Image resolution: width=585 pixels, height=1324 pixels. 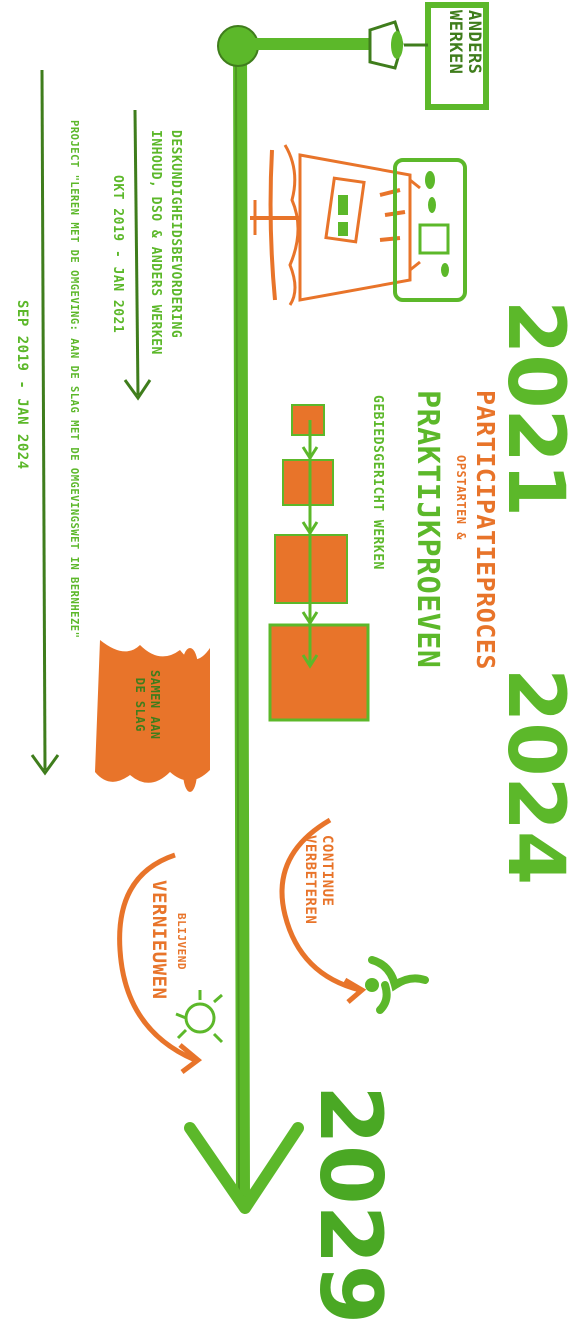 What do you see at coordinates (485, 530) in the screenshot?
I see `participatie-label: PARTICIPATIEPROCES` at bounding box center [485, 530].